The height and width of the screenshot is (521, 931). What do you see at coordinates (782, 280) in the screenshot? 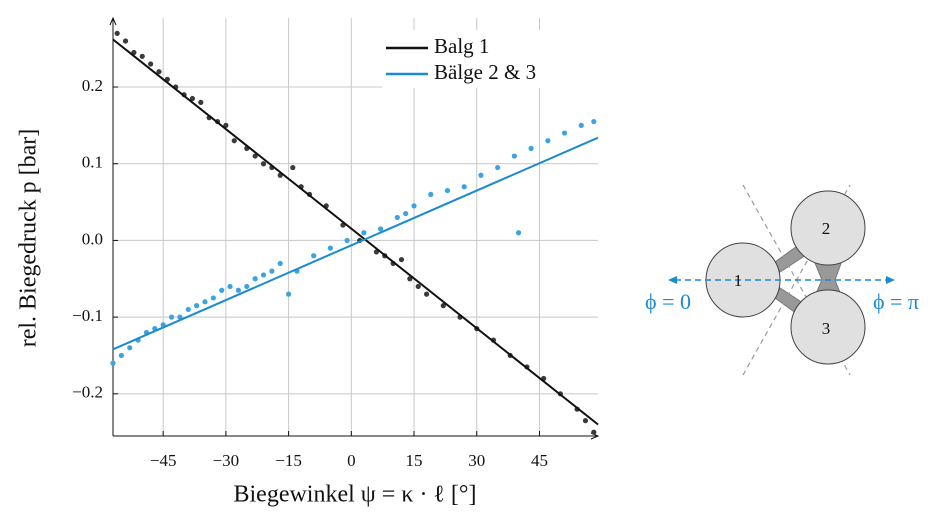
I see `diagram: 1 2 3 ϕ = 0 ϕ = π` at bounding box center [782, 280].